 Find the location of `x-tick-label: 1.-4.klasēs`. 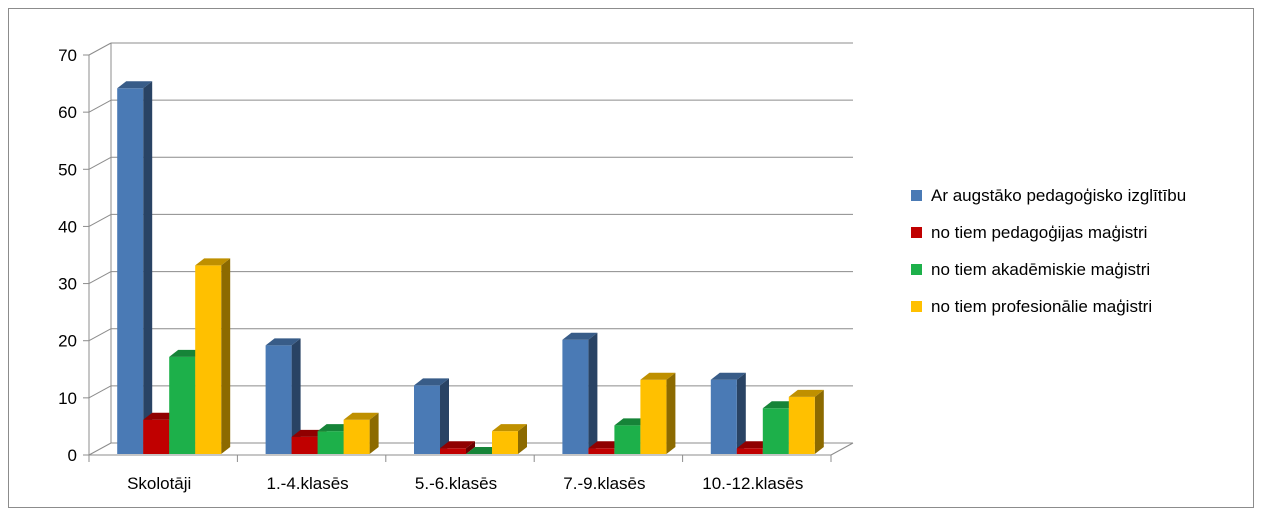

x-tick-label: 1.-4.klasēs is located at coordinates (307, 483).